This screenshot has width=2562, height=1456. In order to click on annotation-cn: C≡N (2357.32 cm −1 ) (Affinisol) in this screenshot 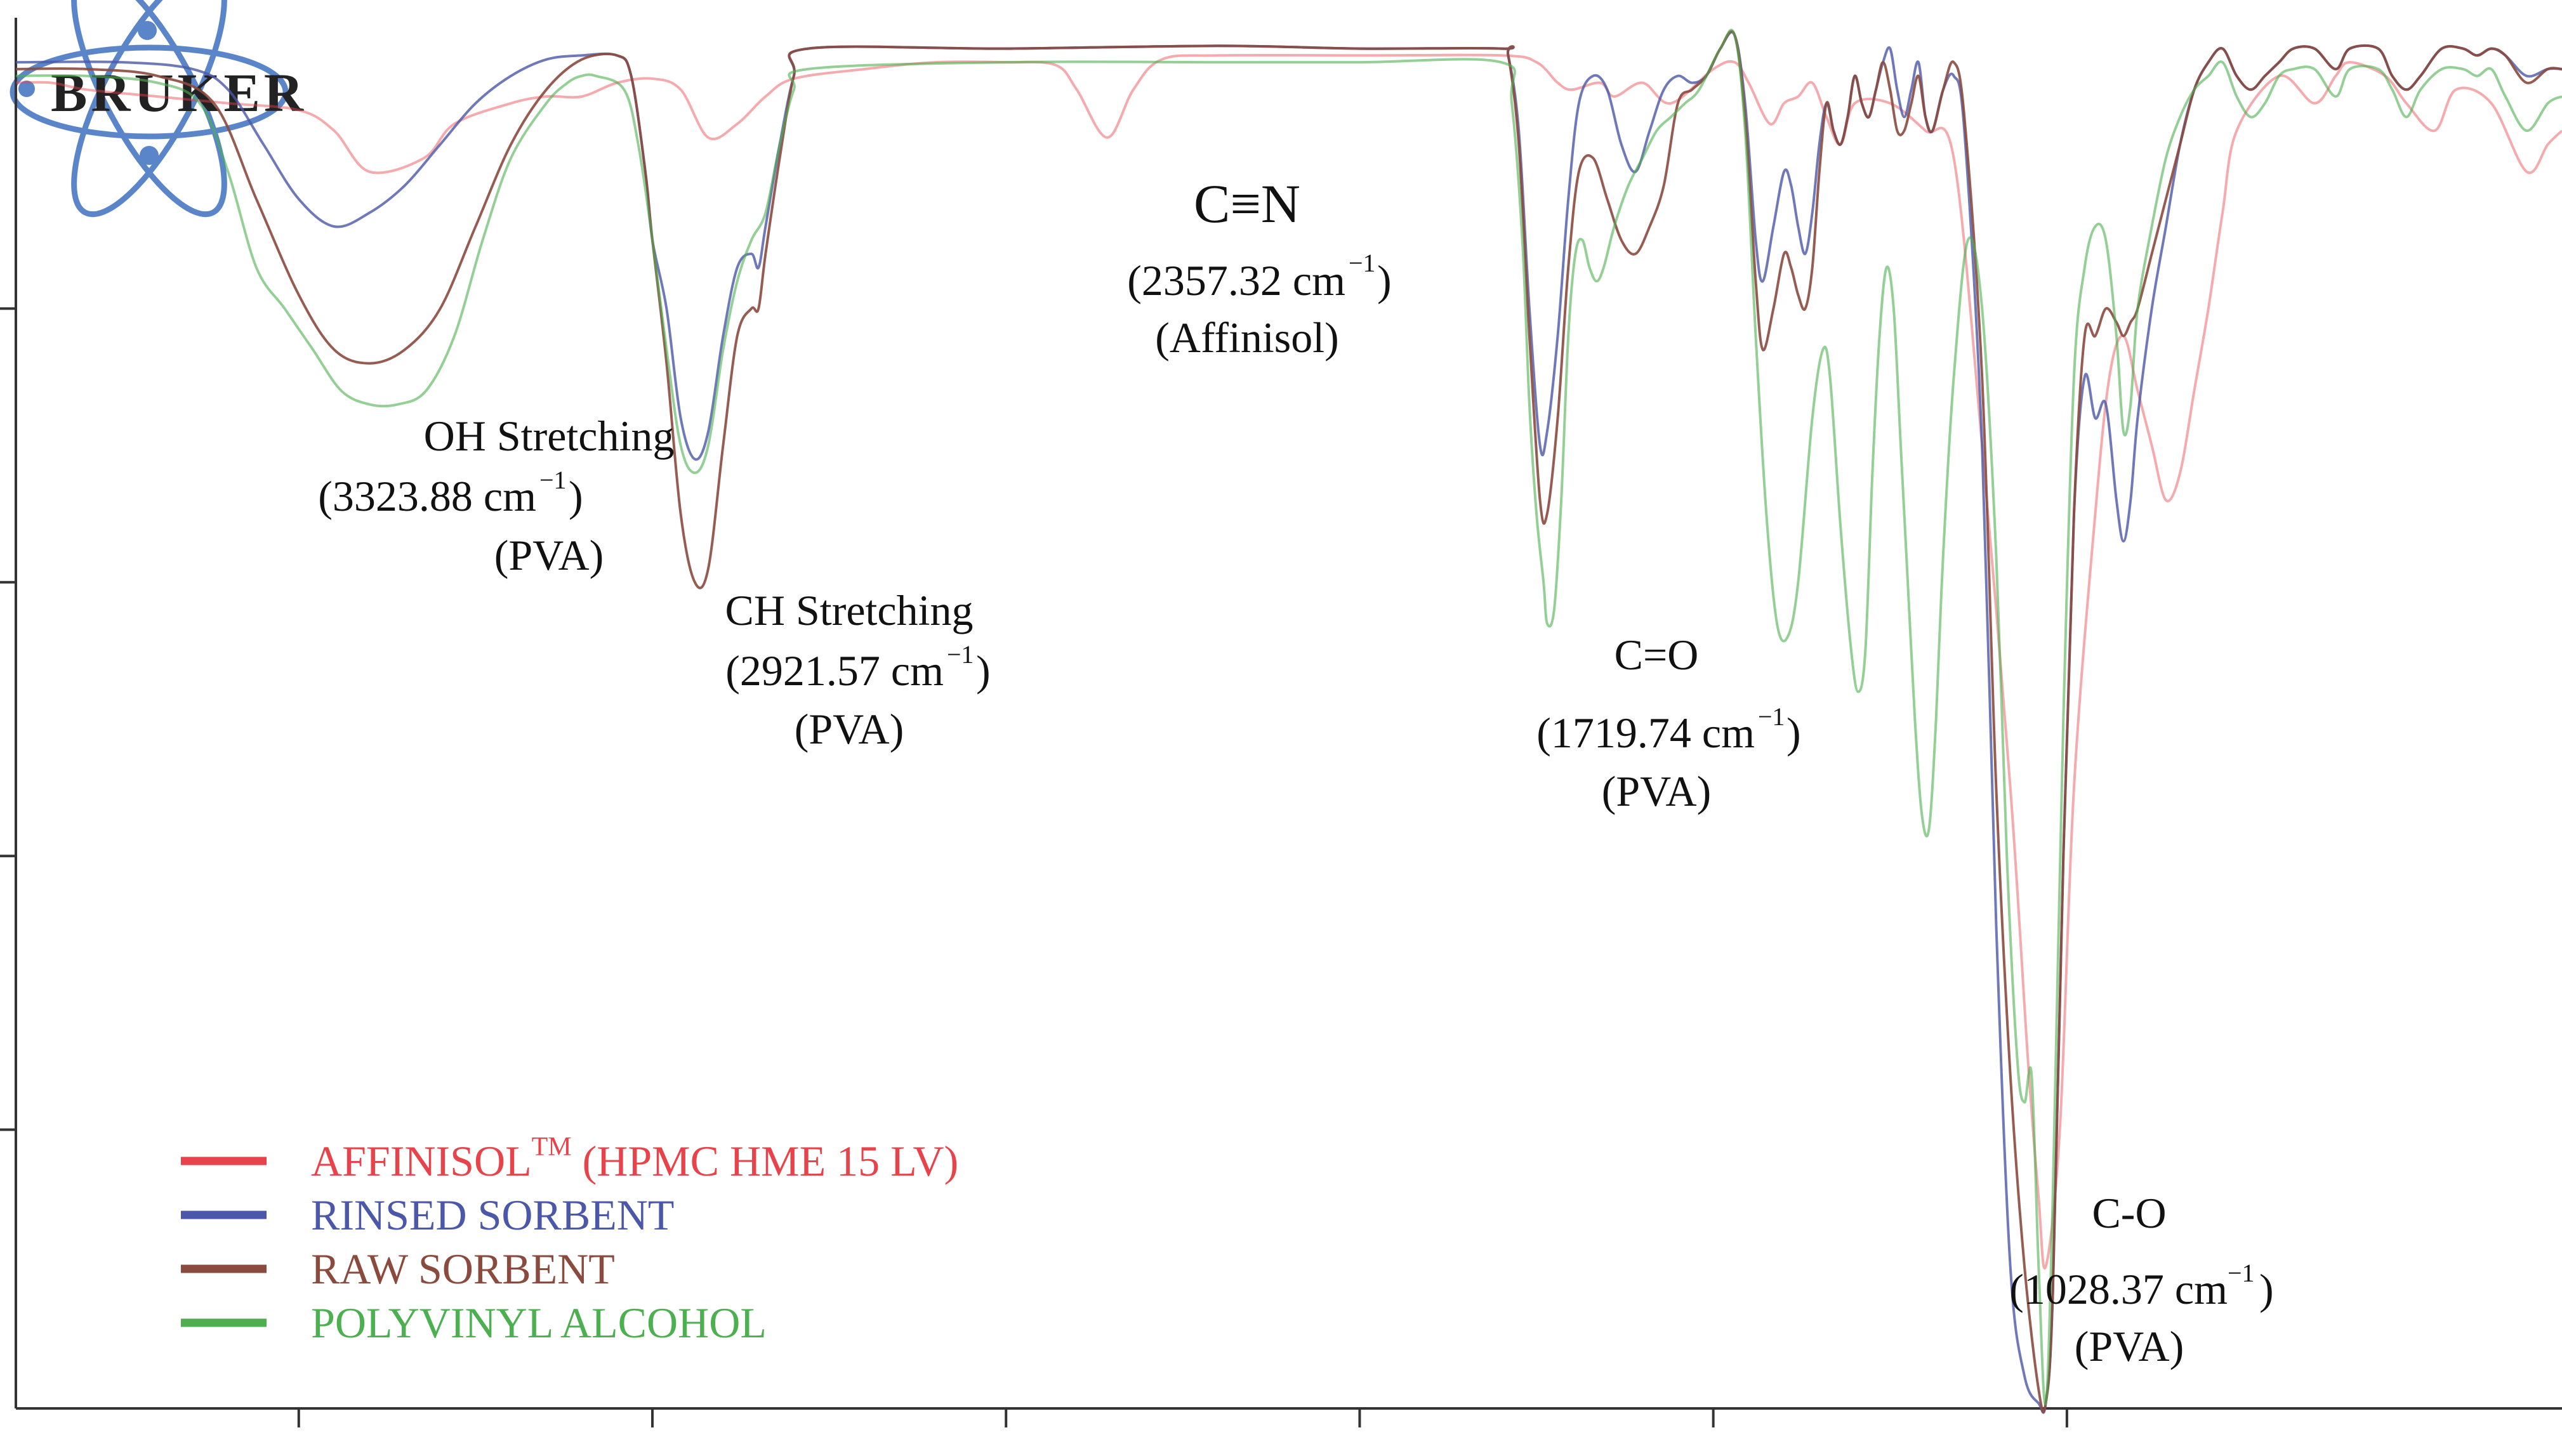, I will do `click(1259, 267)`.